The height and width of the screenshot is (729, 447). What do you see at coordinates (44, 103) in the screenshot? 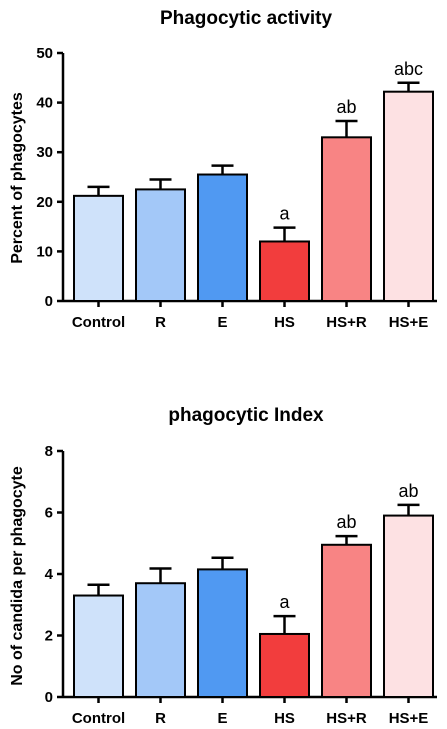
I see `y-tick-label: 40` at bounding box center [44, 103].